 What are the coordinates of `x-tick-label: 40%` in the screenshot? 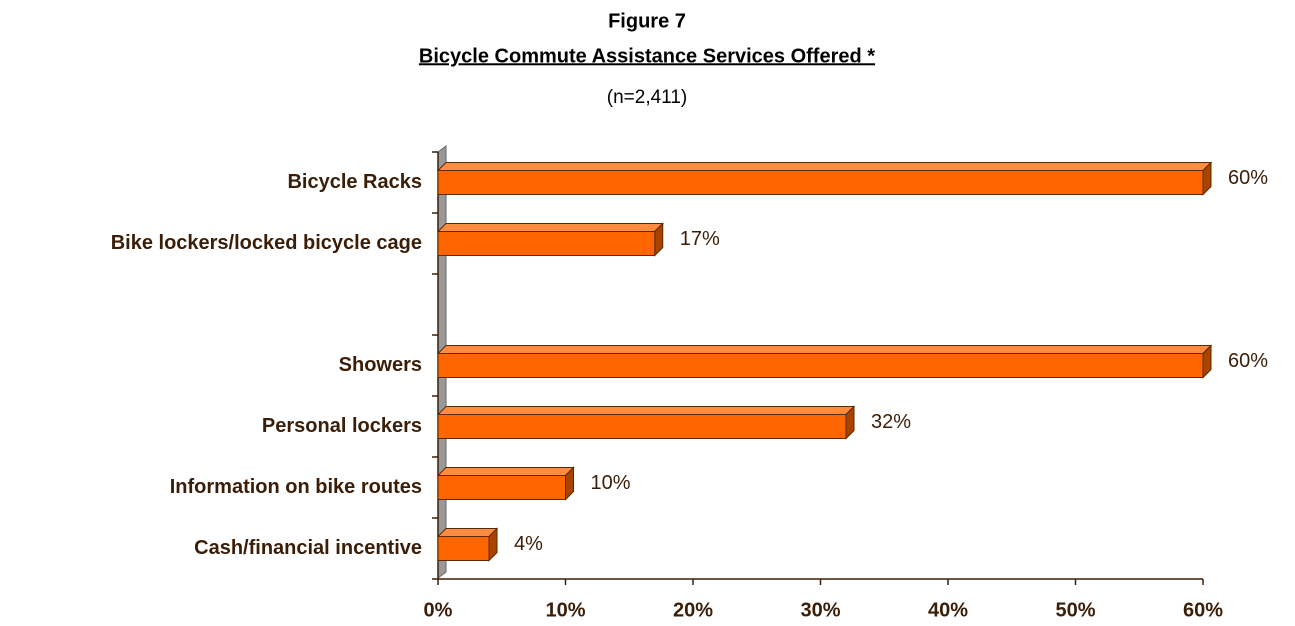 It's located at (948, 610).